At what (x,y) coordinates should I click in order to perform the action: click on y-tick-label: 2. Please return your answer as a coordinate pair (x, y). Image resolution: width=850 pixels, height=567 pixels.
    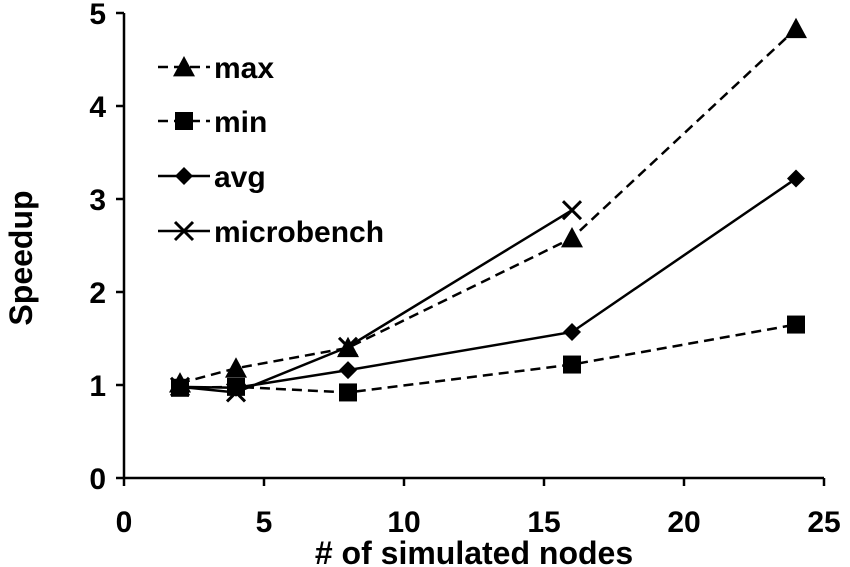
    Looking at the image, I should click on (97, 293).